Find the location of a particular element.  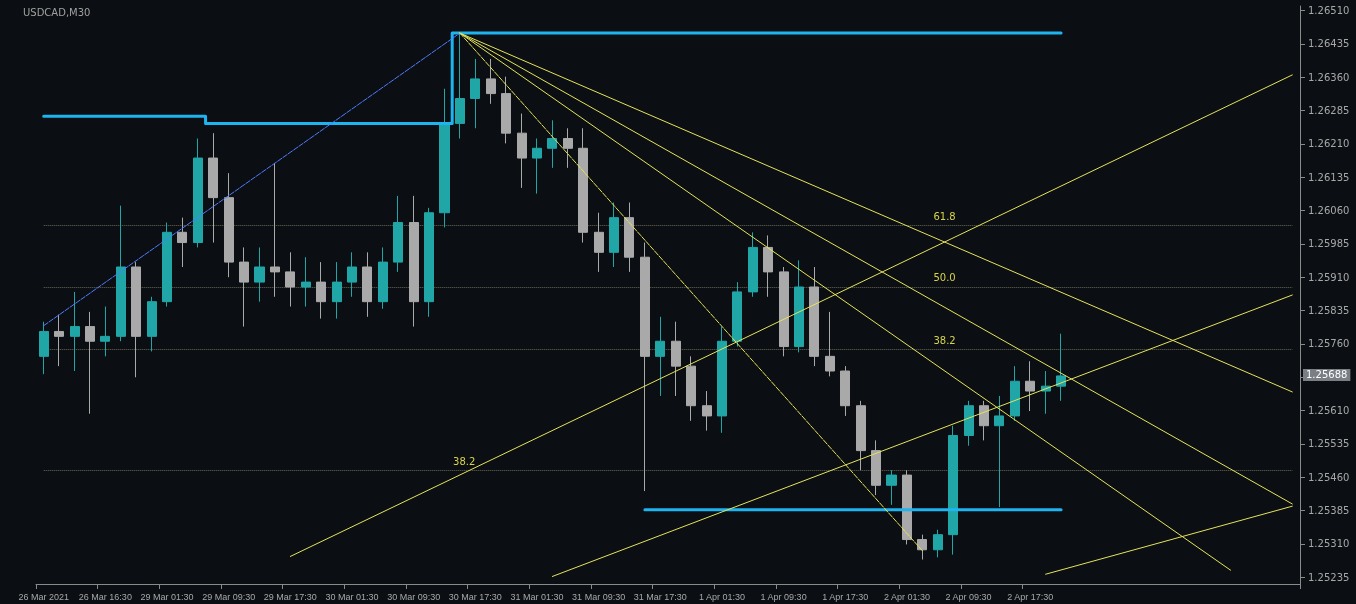

y-tick-label: 1.25910 is located at coordinates (1329, 277).